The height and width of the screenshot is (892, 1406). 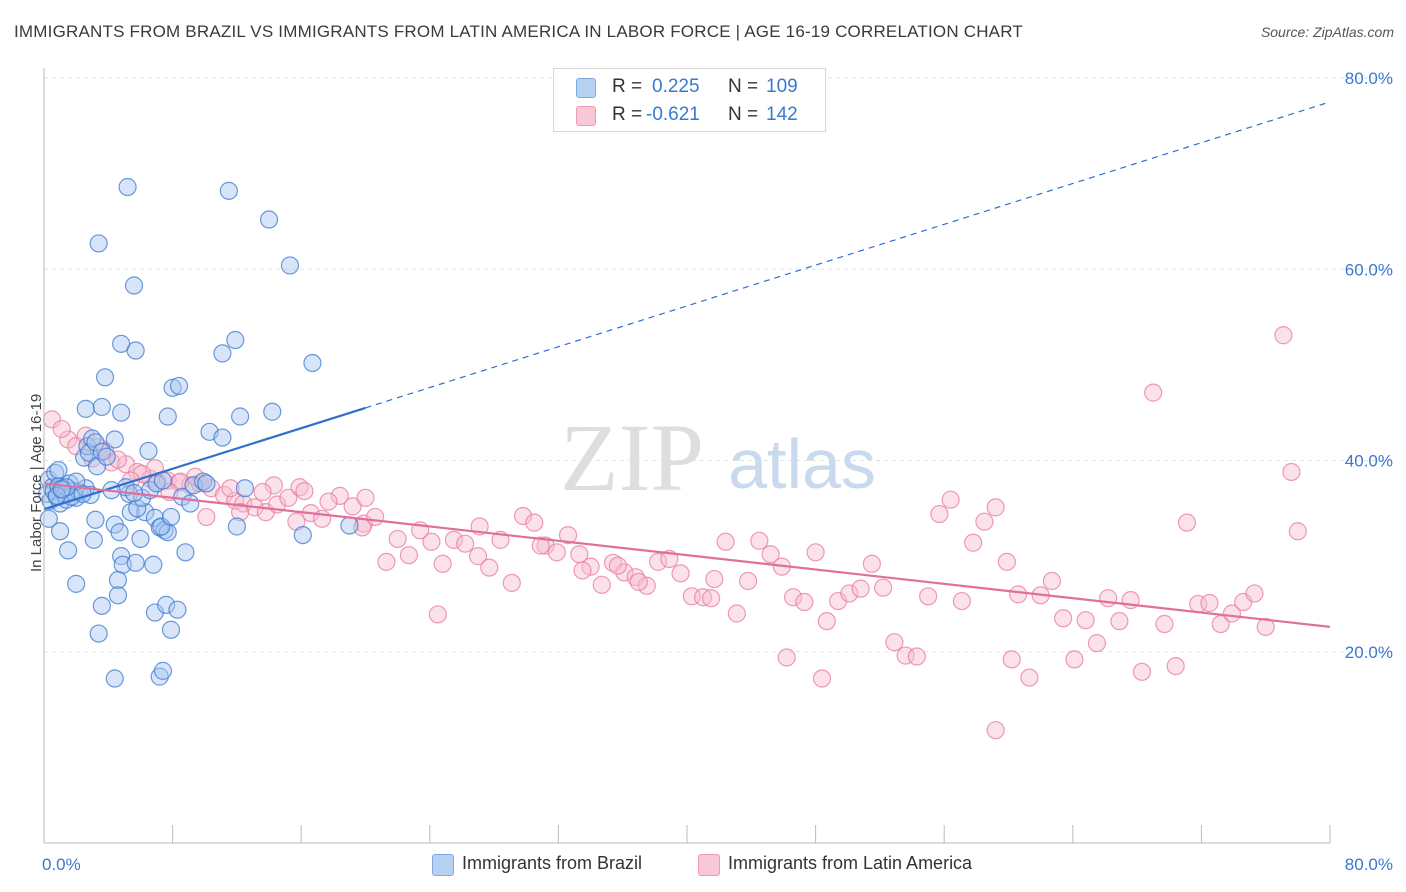 What do you see at coordinates (782, 86) in the screenshot?
I see `legend-n-value-brazil: 109` at bounding box center [782, 86].